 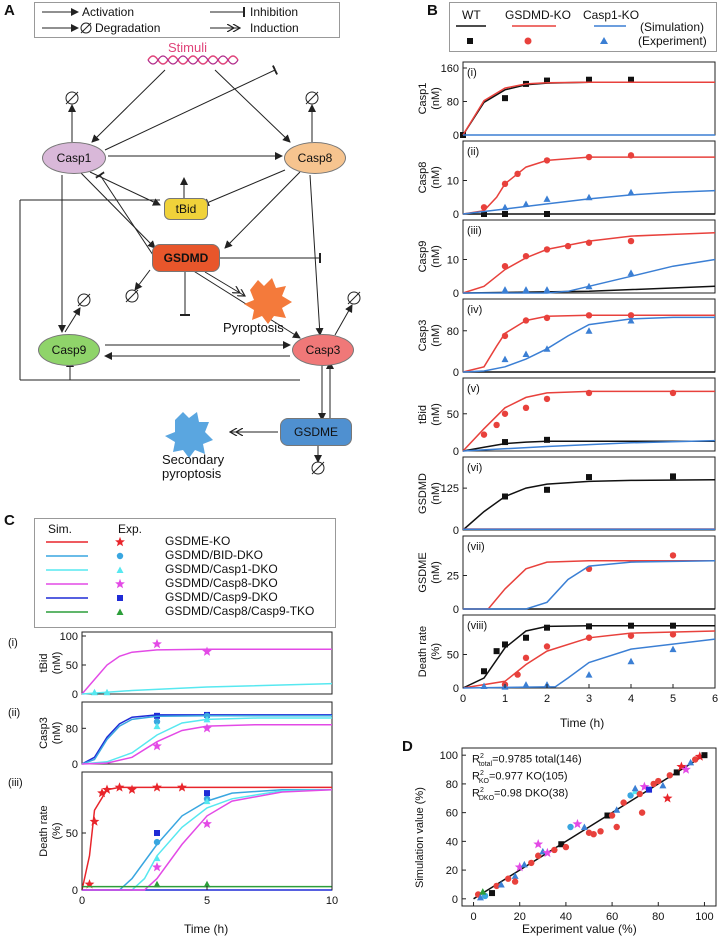 What do you see at coordinates (429, 257) in the screenshot?
I see `y-axis-label: Casp9(nM)` at bounding box center [429, 257].